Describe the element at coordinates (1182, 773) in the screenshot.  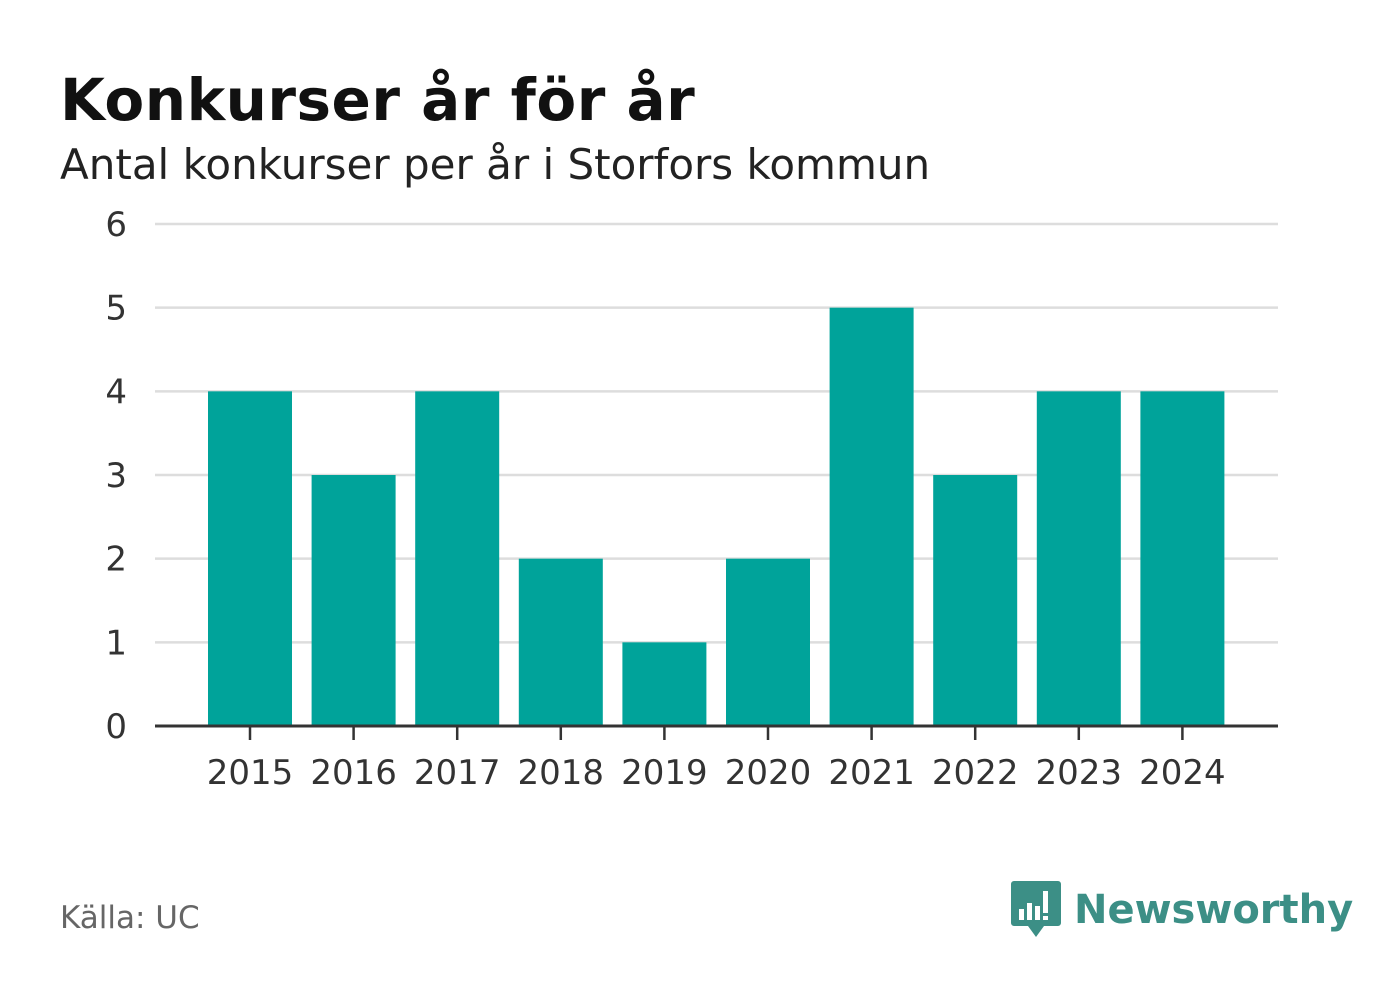
I see `x-tick-label: 2024` at that location.